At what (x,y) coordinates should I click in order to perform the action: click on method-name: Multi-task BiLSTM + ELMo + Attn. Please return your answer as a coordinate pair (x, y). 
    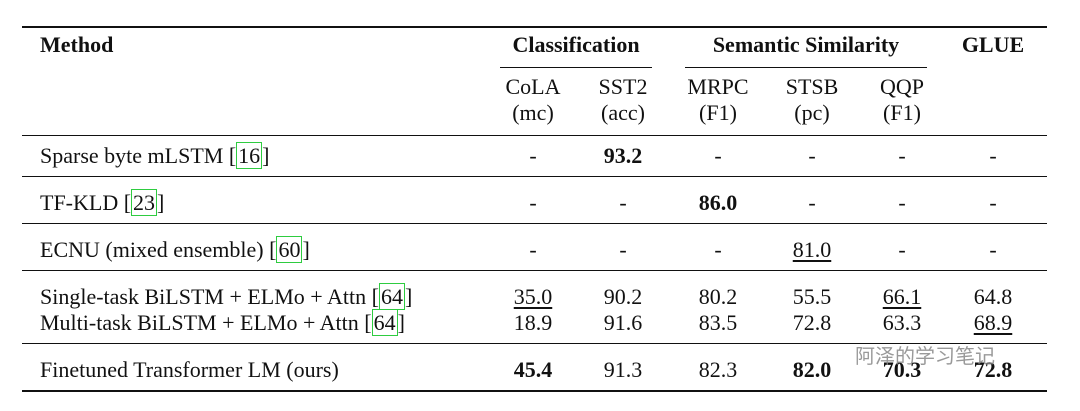
    Looking at the image, I should click on (199, 322).